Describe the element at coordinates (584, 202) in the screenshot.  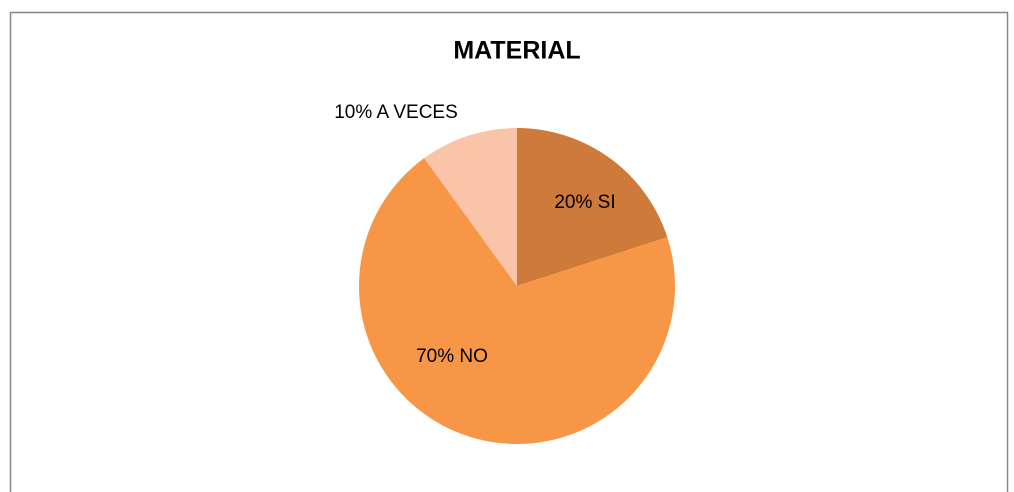
I see `data-label: 20% SI` at that location.